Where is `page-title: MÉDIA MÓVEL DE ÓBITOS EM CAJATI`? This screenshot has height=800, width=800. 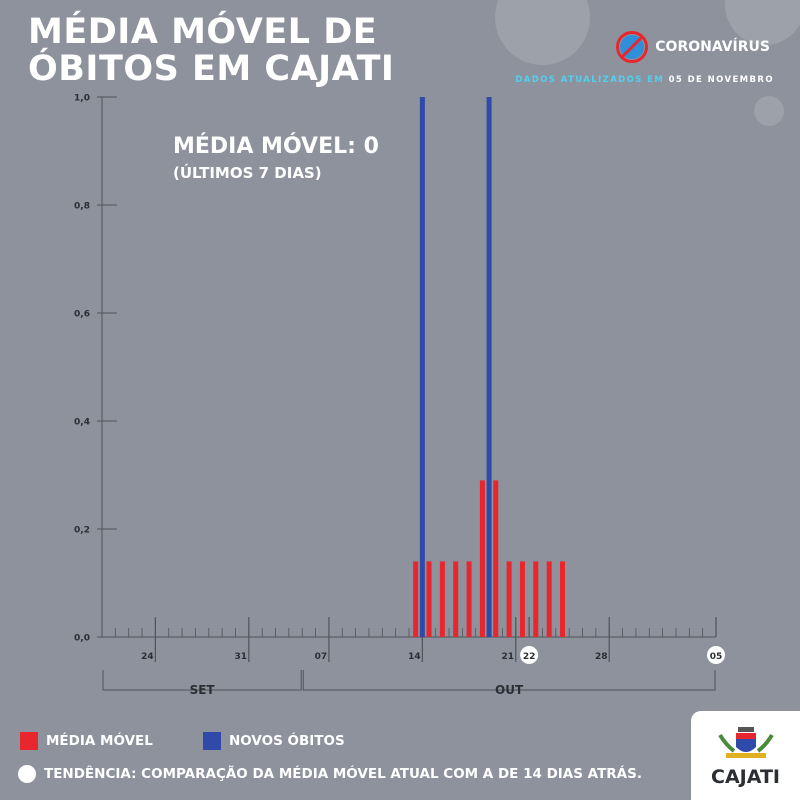
page-title: MÉDIA MÓVEL DE ÓBITOS EM CAJATI is located at coordinates (211, 51).